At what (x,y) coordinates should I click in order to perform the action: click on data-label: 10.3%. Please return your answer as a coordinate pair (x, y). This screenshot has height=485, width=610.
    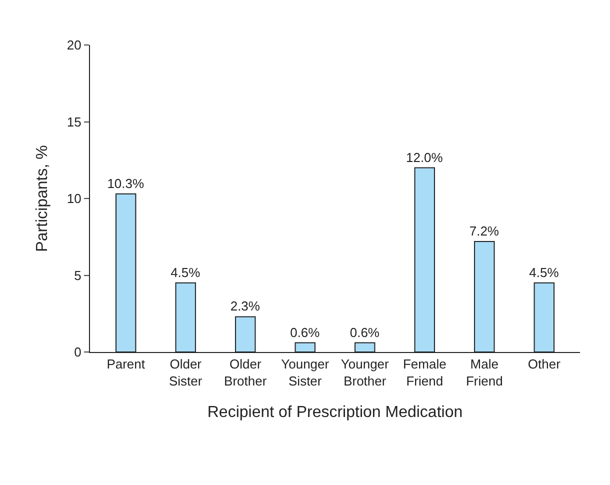
    Looking at the image, I should click on (125, 183).